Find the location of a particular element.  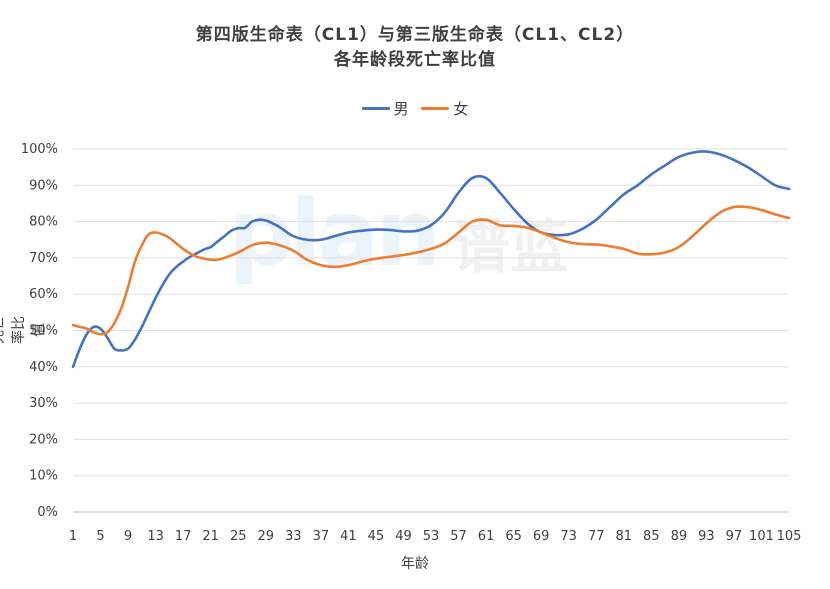

watermark-logo: plan is located at coordinates (334, 233).